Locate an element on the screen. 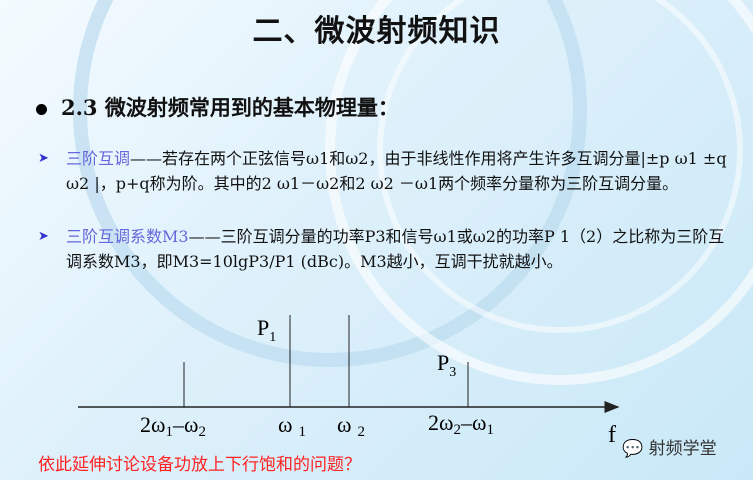 This screenshot has height=480, width=753. section-heading-text: 2.3 微波射频常用到的基本物理量： is located at coordinates (230, 107).